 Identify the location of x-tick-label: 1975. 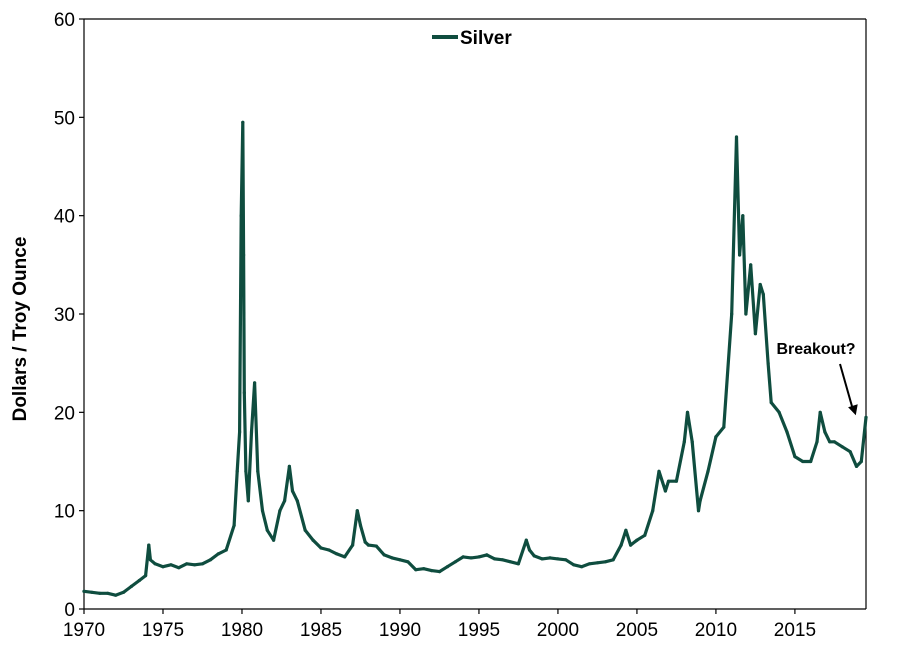
(163, 630).